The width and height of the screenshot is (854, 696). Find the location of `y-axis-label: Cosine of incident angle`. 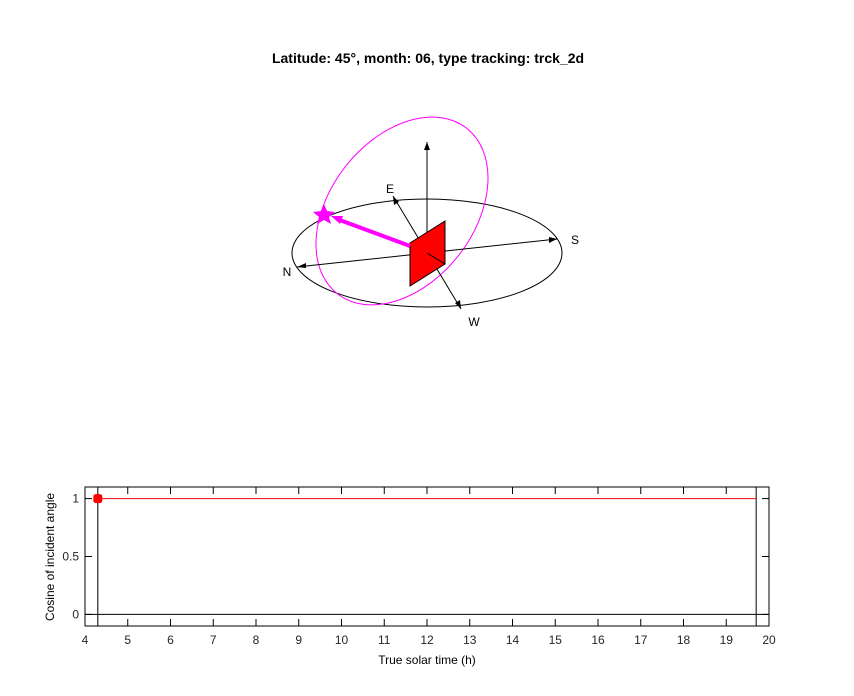

y-axis-label: Cosine of incident angle is located at coordinates (50, 557).